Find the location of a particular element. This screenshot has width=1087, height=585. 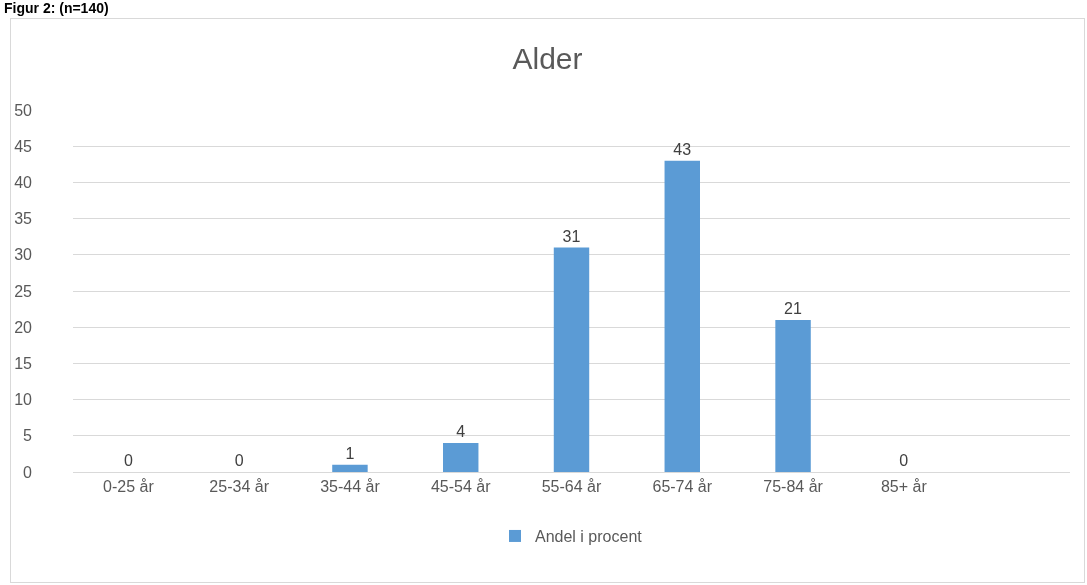

legend-label: Andel i procent is located at coordinates (589, 537).